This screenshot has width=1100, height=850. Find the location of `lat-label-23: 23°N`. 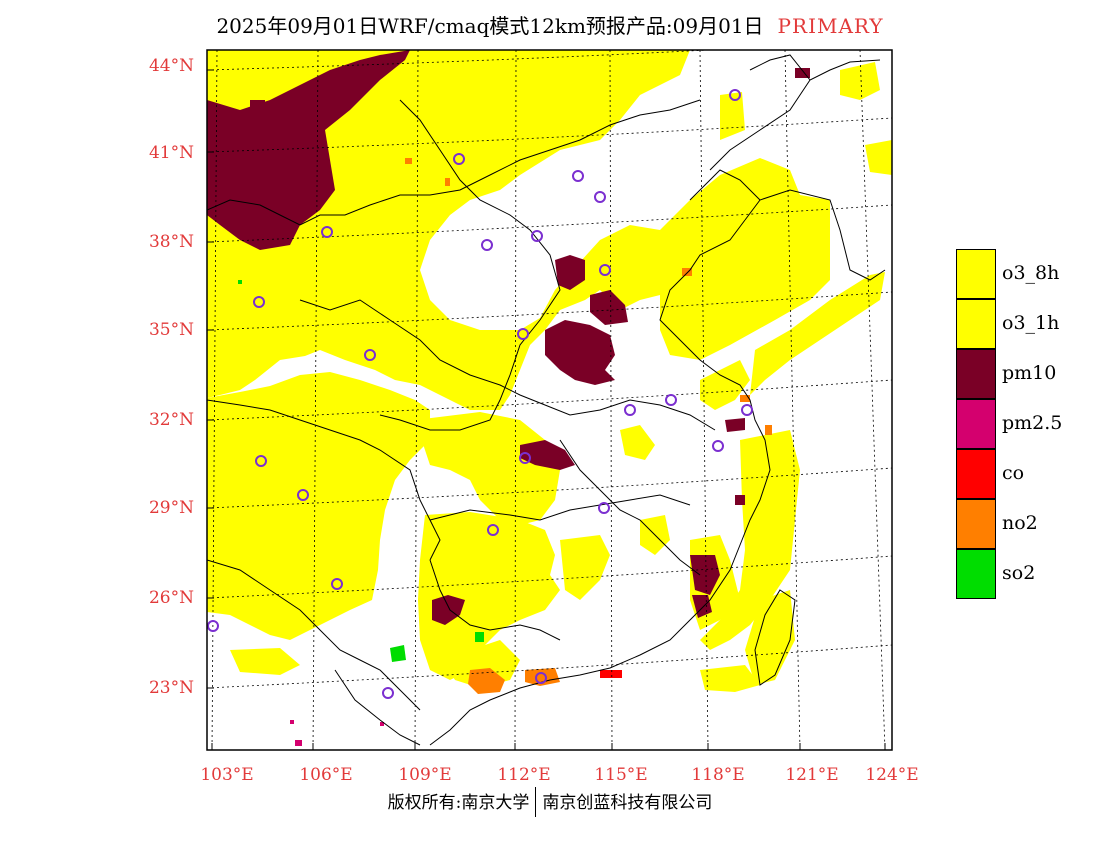

lat-label-23: 23°N is located at coordinates (171, 688).